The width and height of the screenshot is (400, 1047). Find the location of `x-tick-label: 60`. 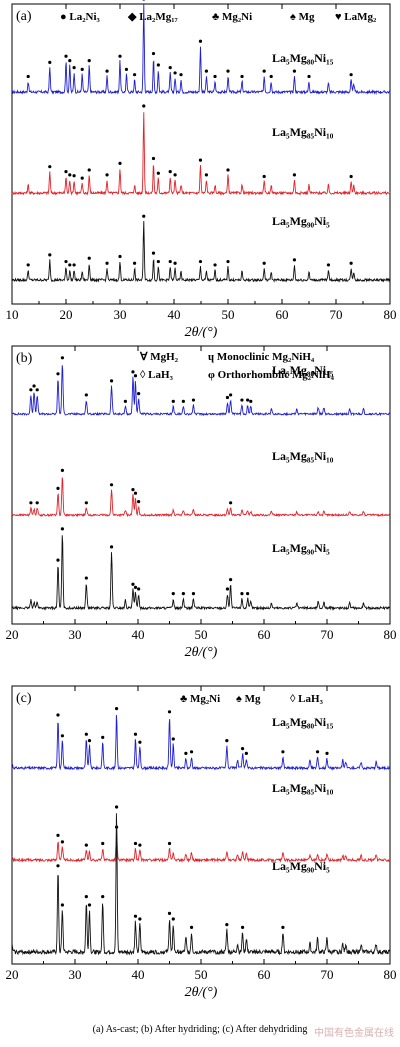

x-tick-label: 60 is located at coordinates (264, 634).